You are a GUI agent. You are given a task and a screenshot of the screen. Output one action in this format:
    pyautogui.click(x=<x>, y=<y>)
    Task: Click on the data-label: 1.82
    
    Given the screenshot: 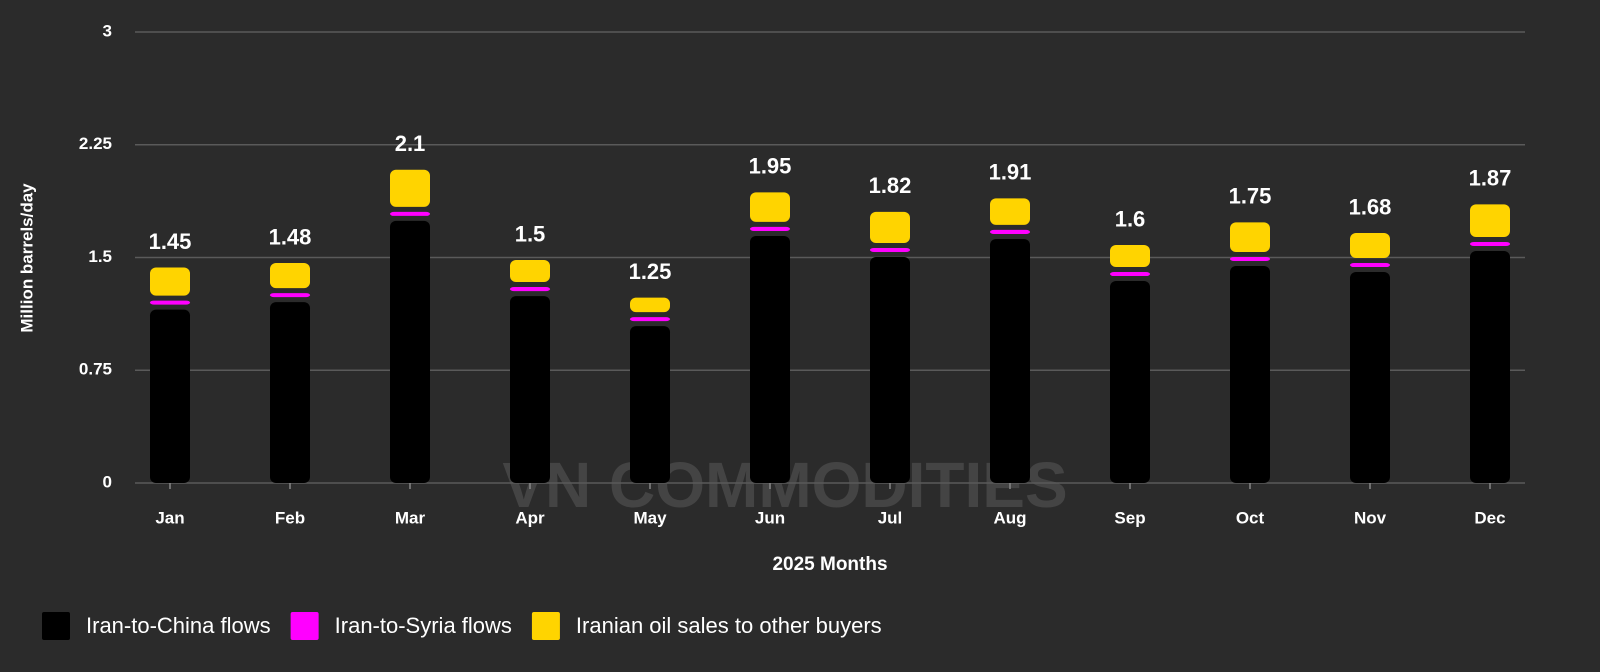 What is the action you would take?
    pyautogui.click(x=890, y=185)
    